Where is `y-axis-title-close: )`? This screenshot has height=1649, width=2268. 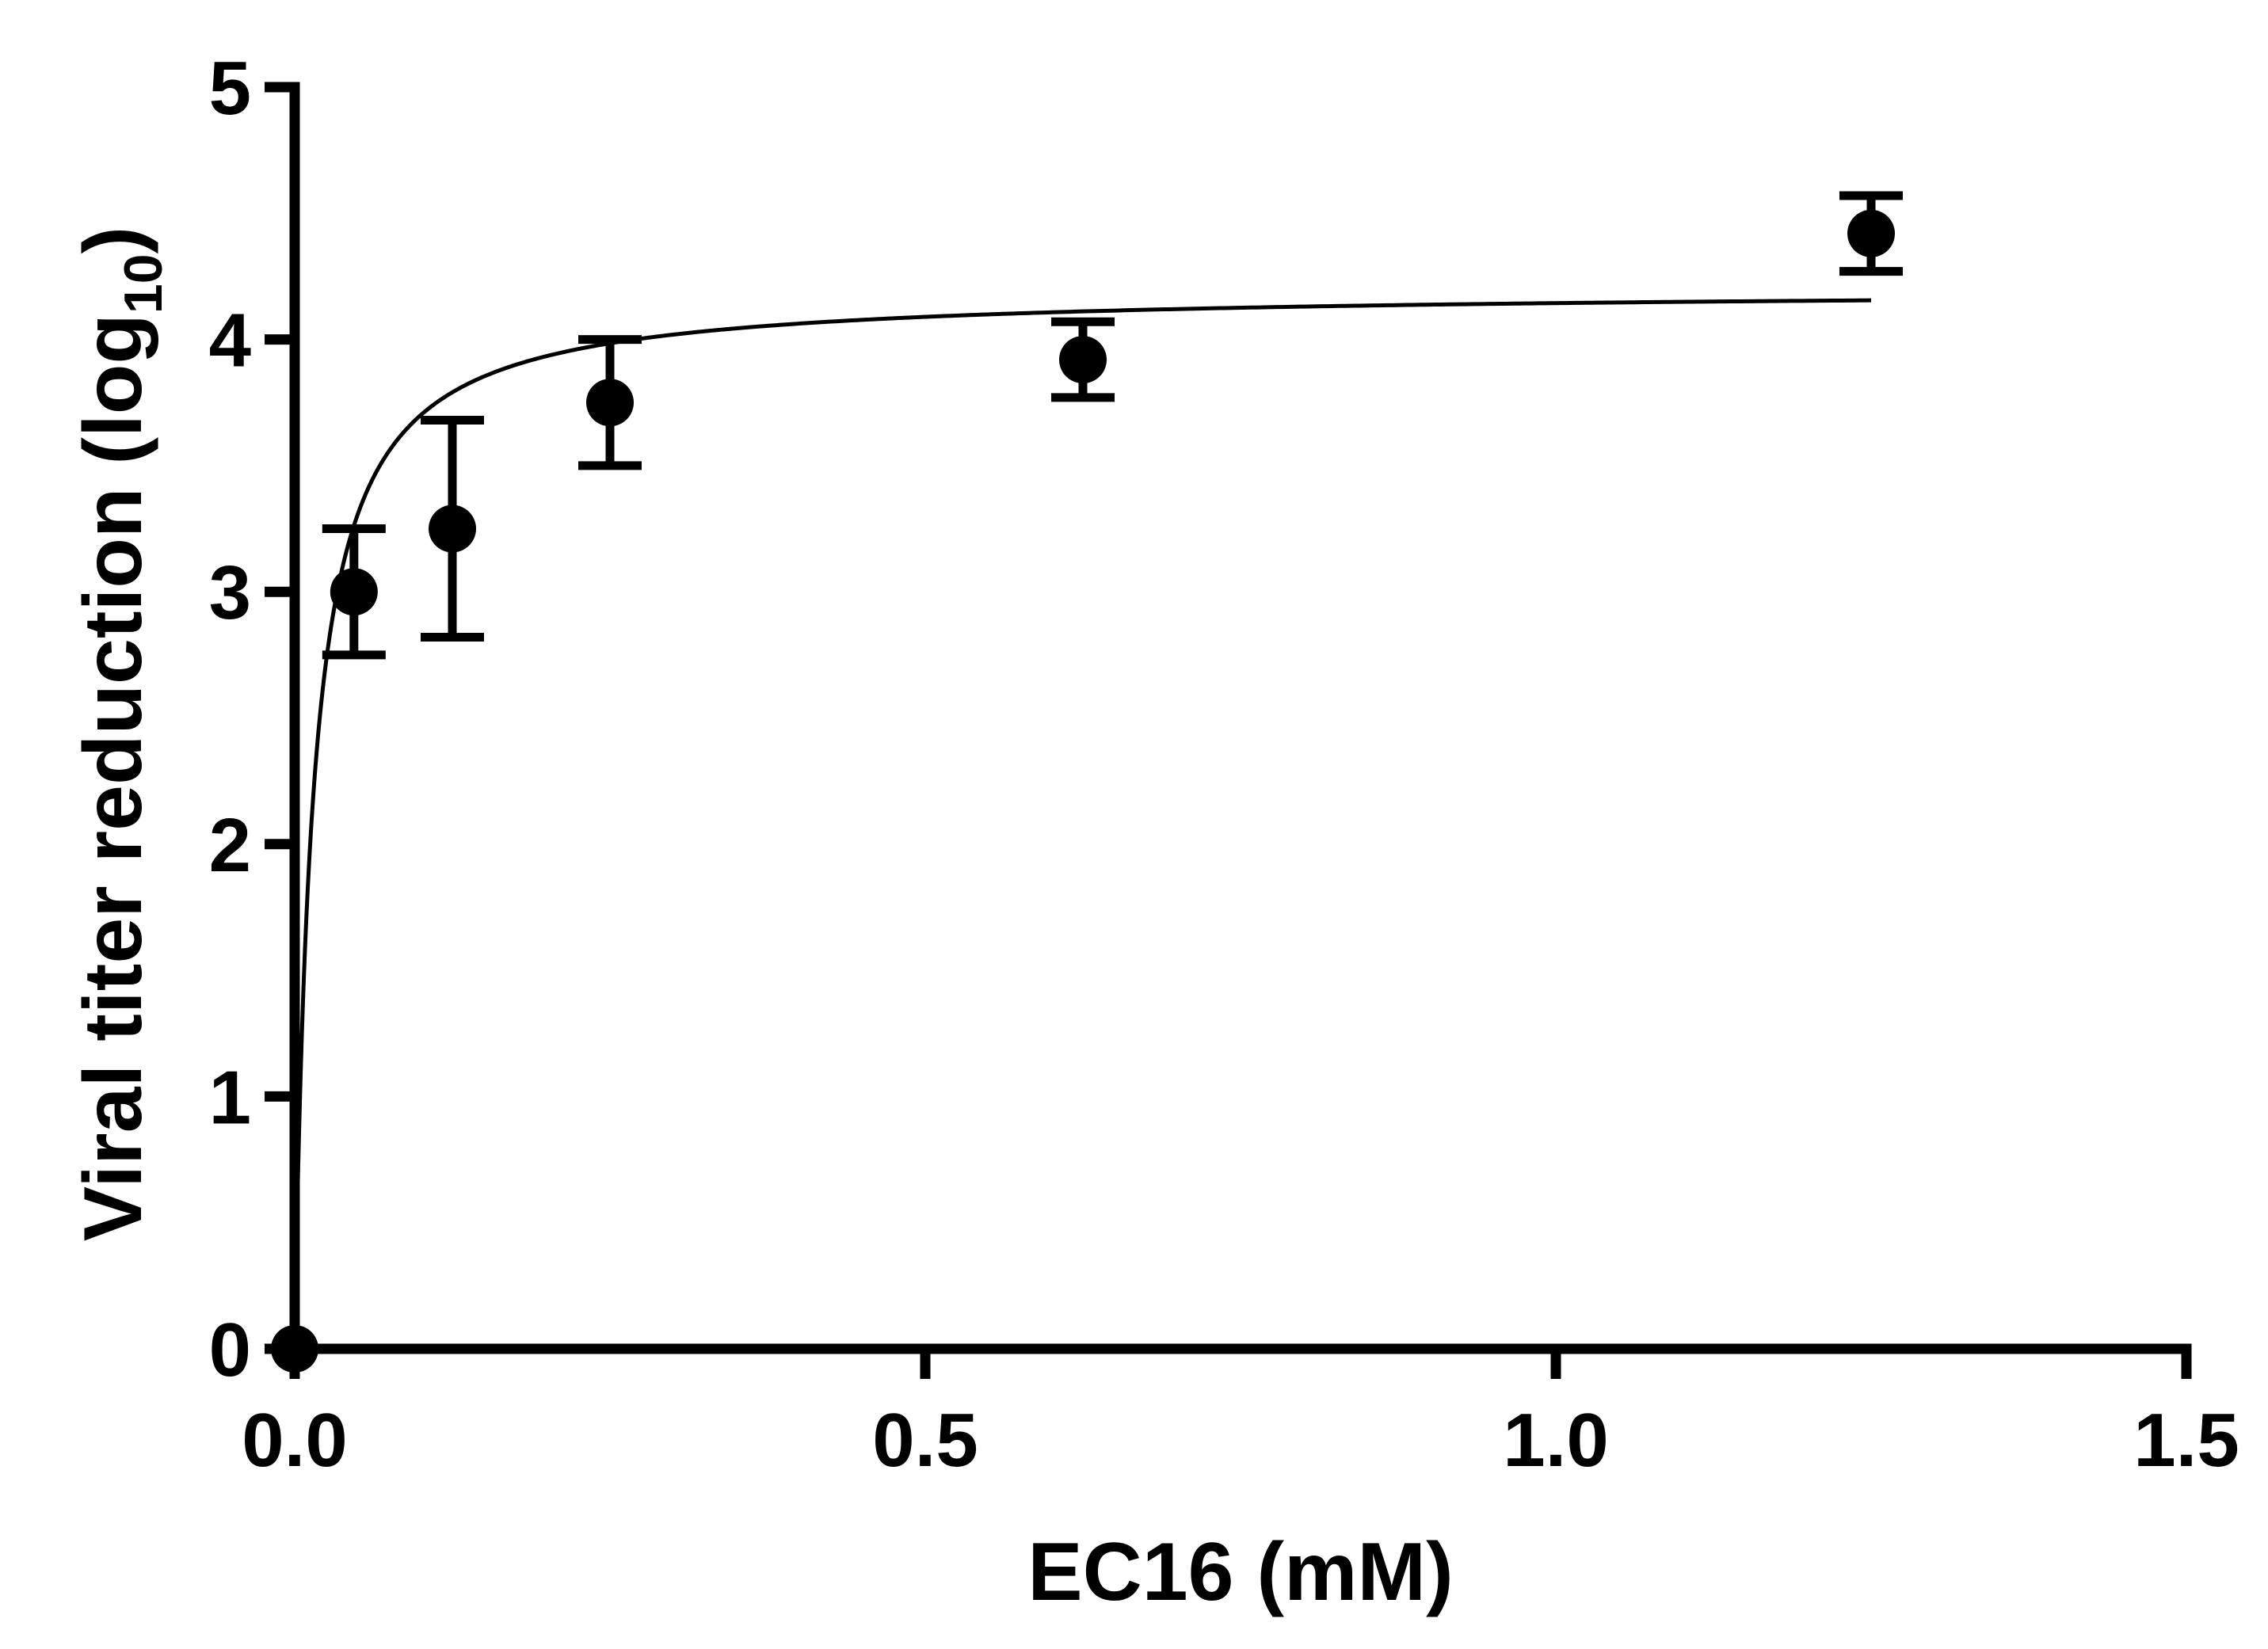 y-axis-title-close: ) is located at coordinates (113, 241).